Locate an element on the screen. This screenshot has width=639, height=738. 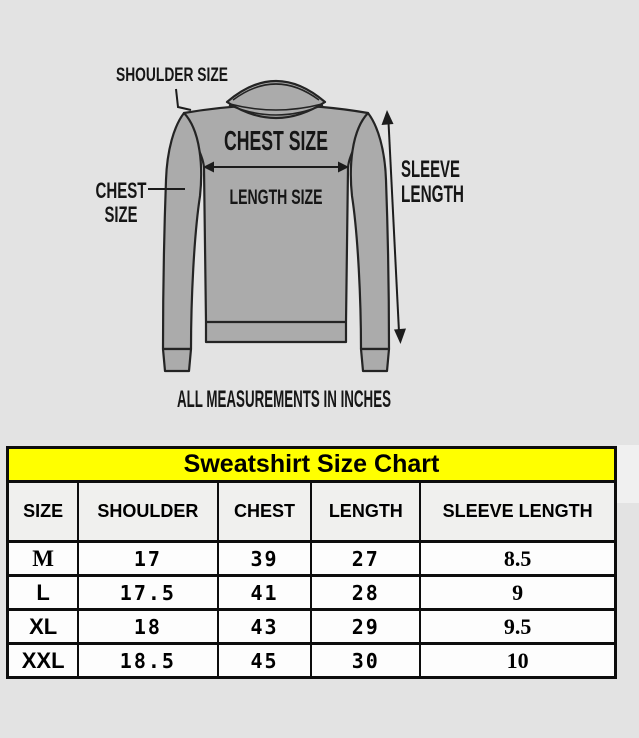
value-cell: 29 is located at coordinates (366, 626).